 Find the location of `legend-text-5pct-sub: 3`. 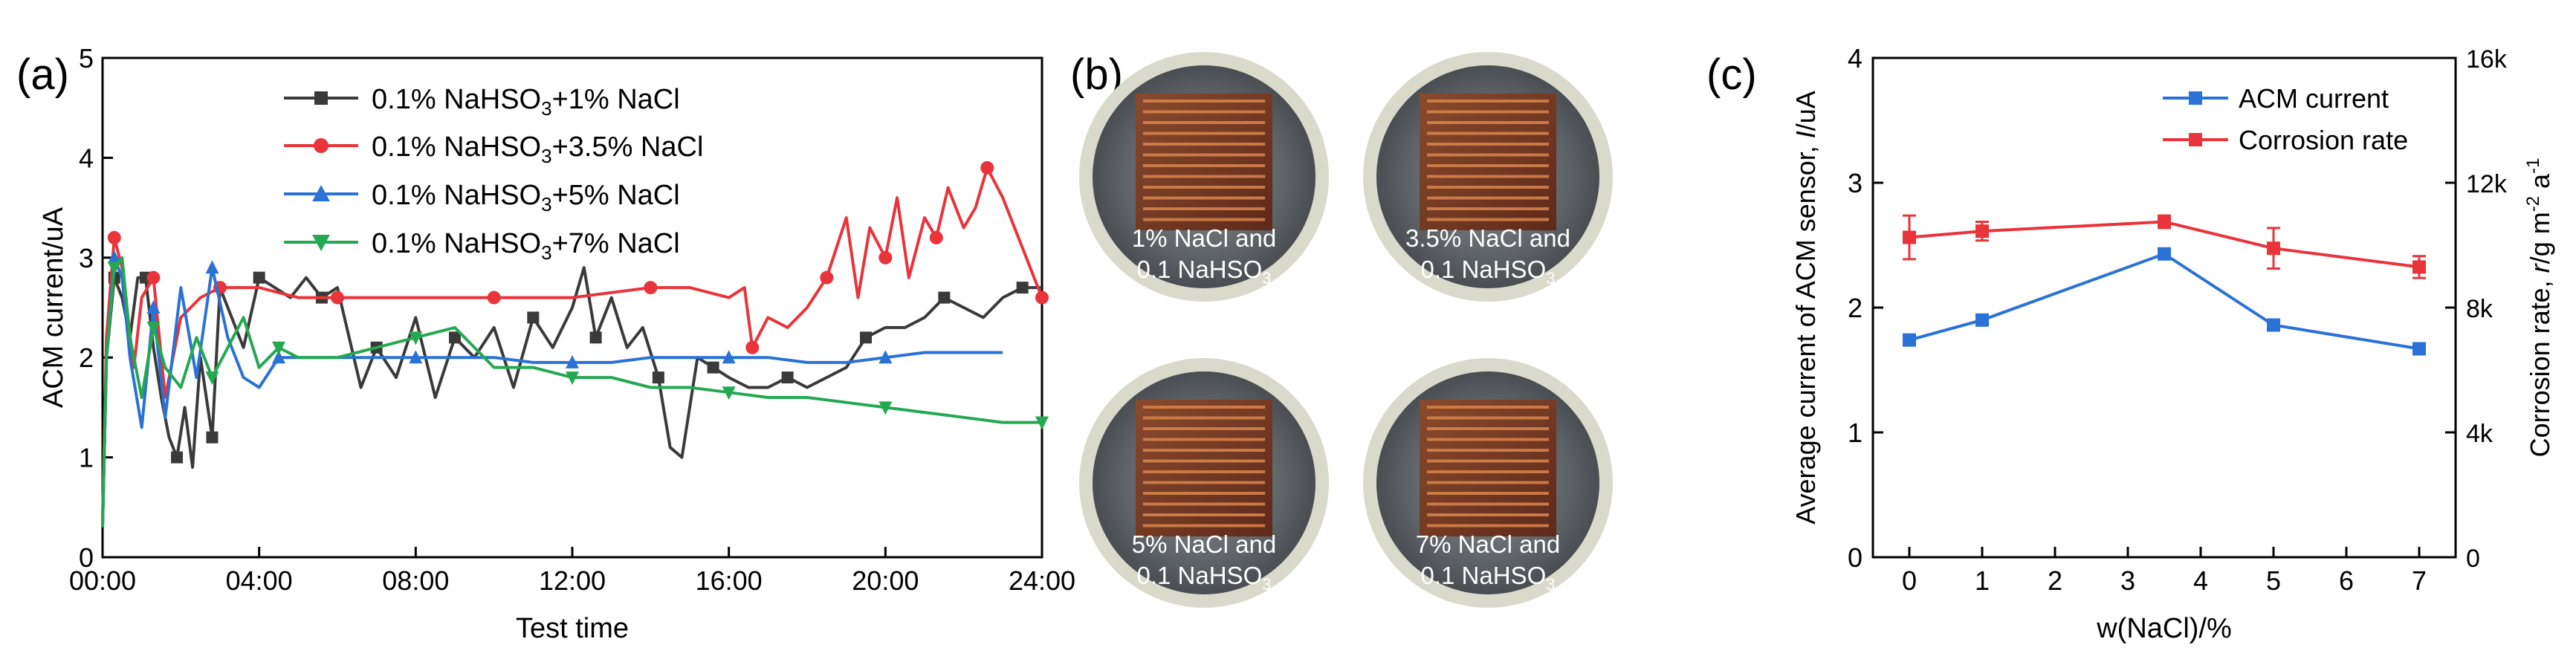

legend-text-5pct-sub: 3 is located at coordinates (546, 204).